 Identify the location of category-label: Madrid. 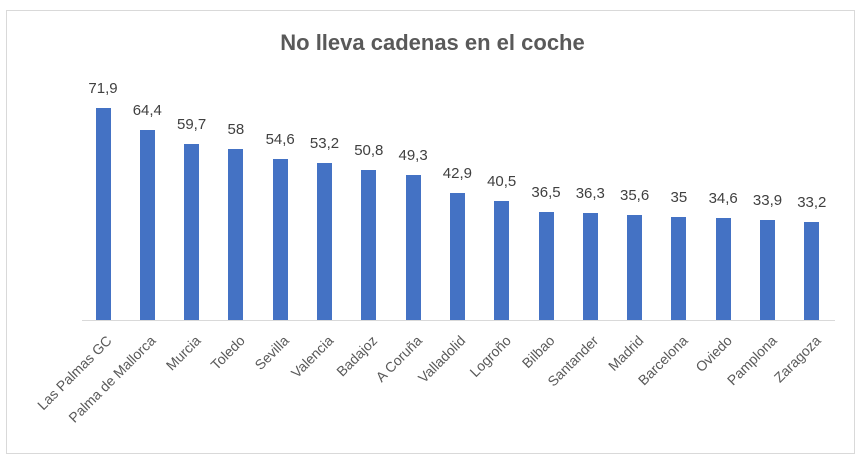
(625, 353).